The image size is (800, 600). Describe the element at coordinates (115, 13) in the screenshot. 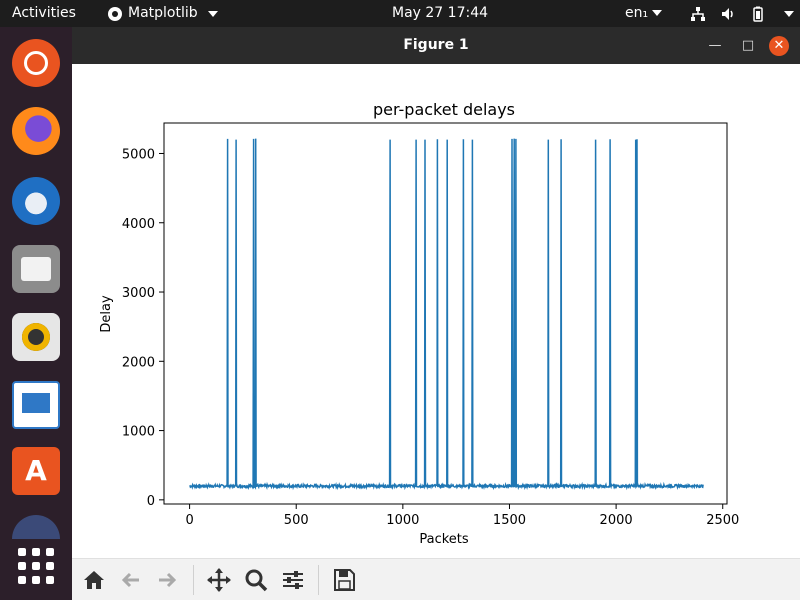

I see `app-gear-icon` at that location.